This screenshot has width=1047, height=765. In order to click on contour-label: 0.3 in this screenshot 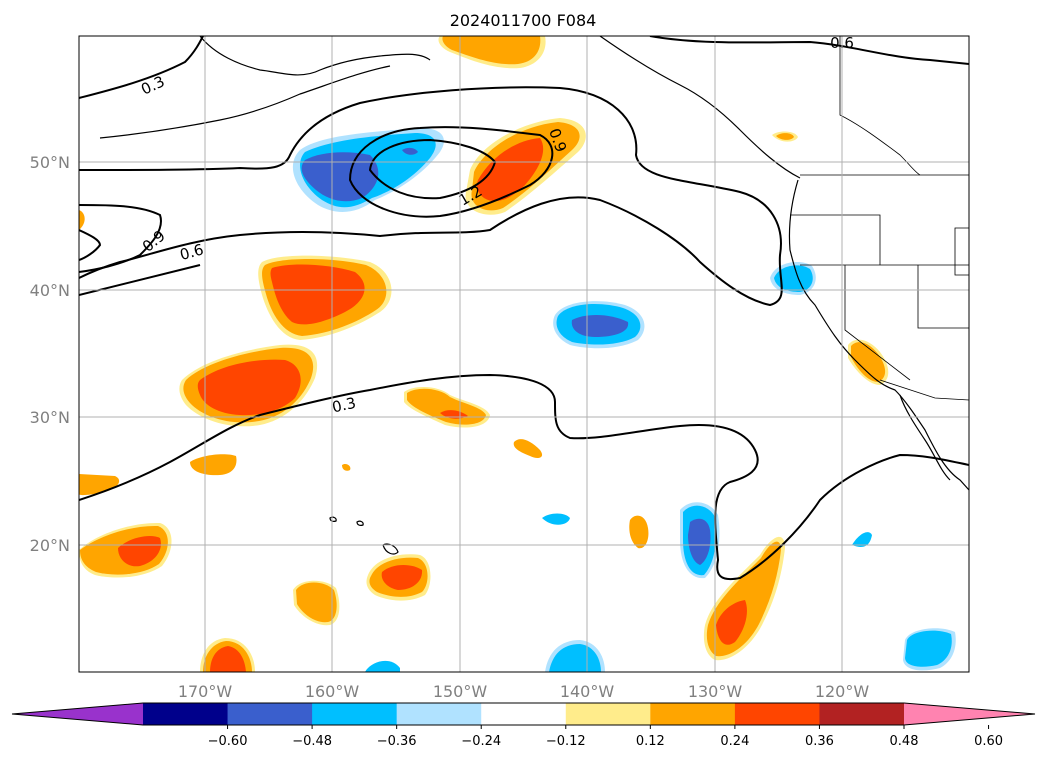, I will do `click(343, 405)`.